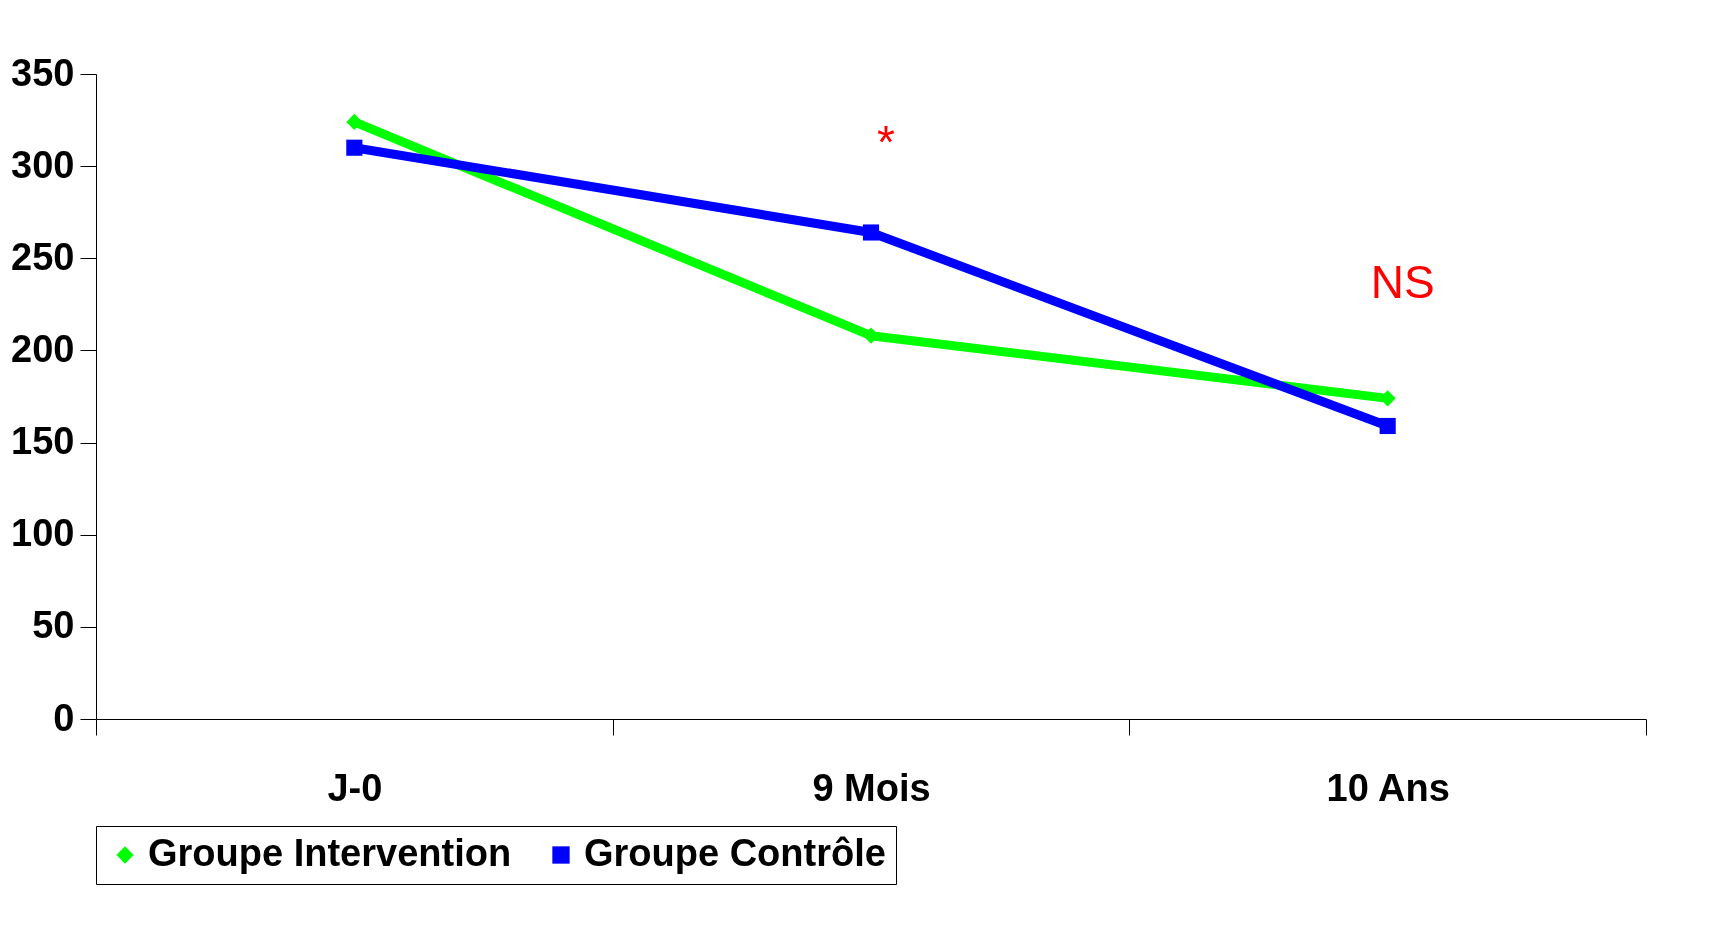 The image size is (1717, 932). What do you see at coordinates (330, 853) in the screenshot?
I see `legend-label: Groupe Intervention` at bounding box center [330, 853].